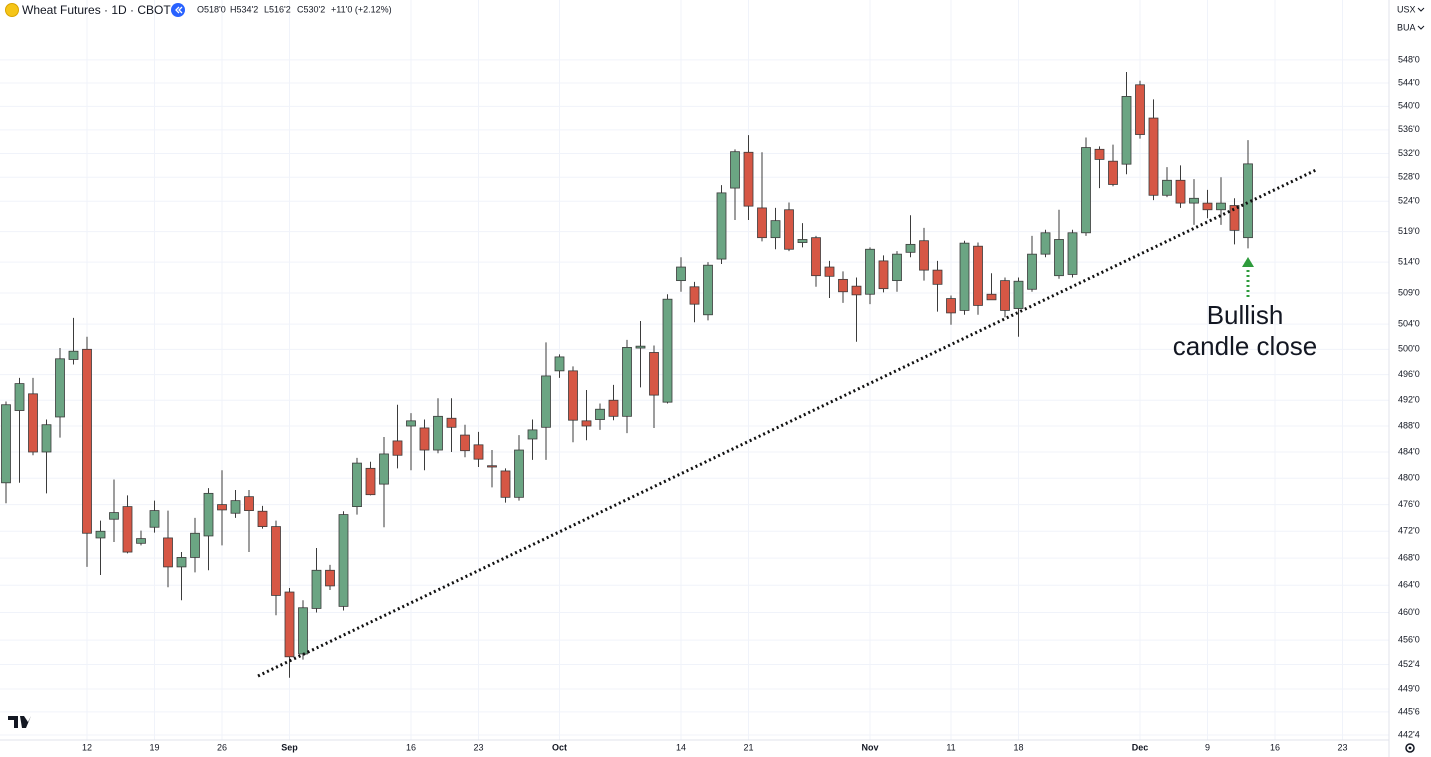  What do you see at coordinates (1409, 231) in the screenshot?
I see `y-tick-label: 519'0` at bounding box center [1409, 231].